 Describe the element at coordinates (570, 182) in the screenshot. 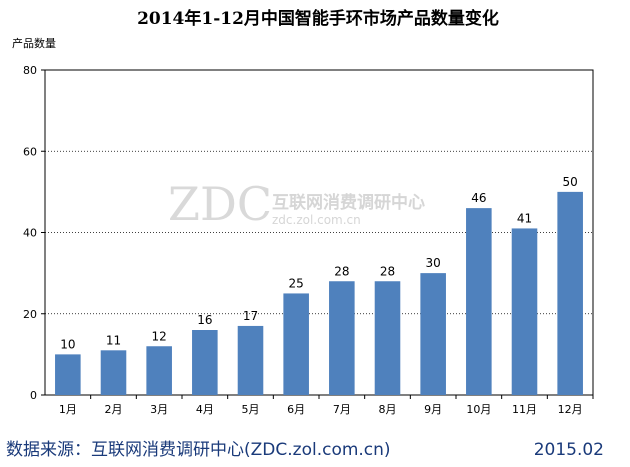

I see `data-label: 50` at that location.